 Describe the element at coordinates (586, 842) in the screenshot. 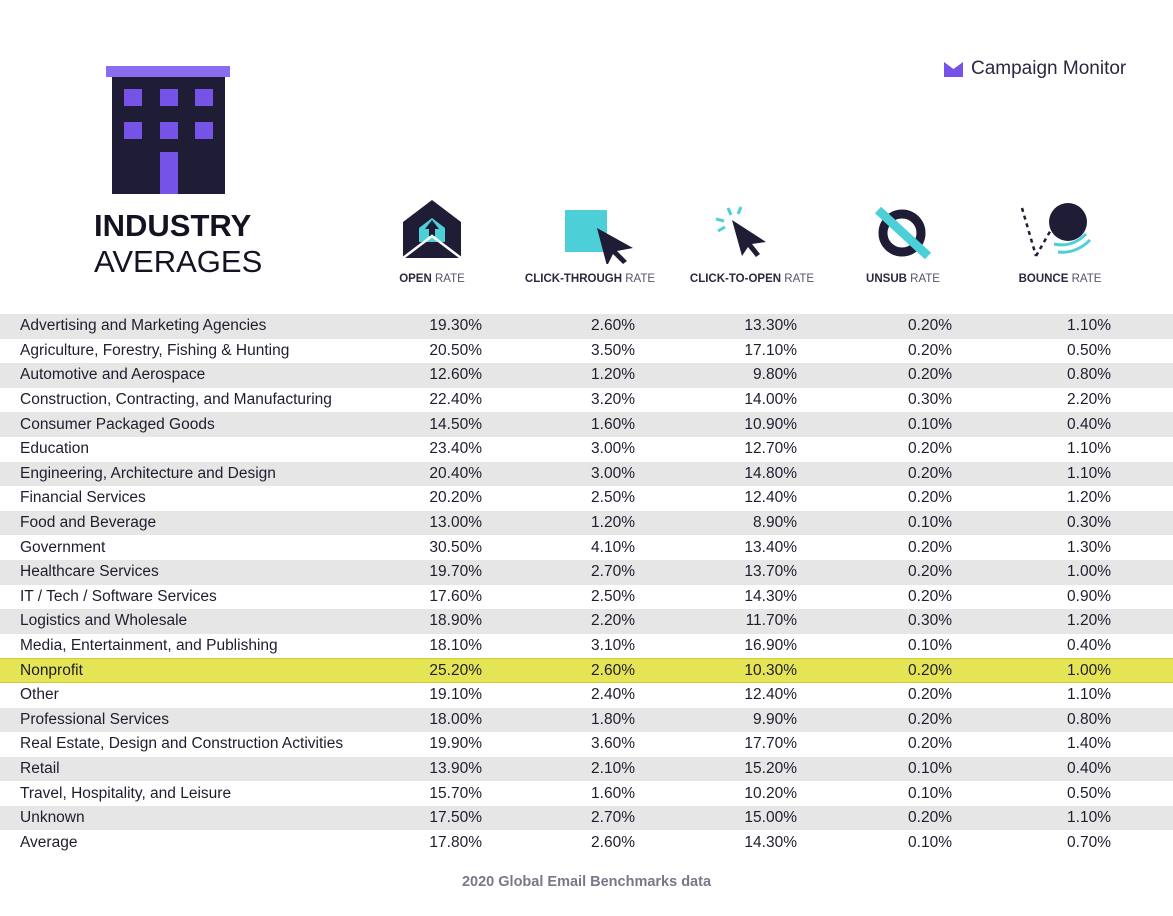

I see `table-row: Average 17.80% 2.60% 14.30% 0.10% 0.70%` at that location.